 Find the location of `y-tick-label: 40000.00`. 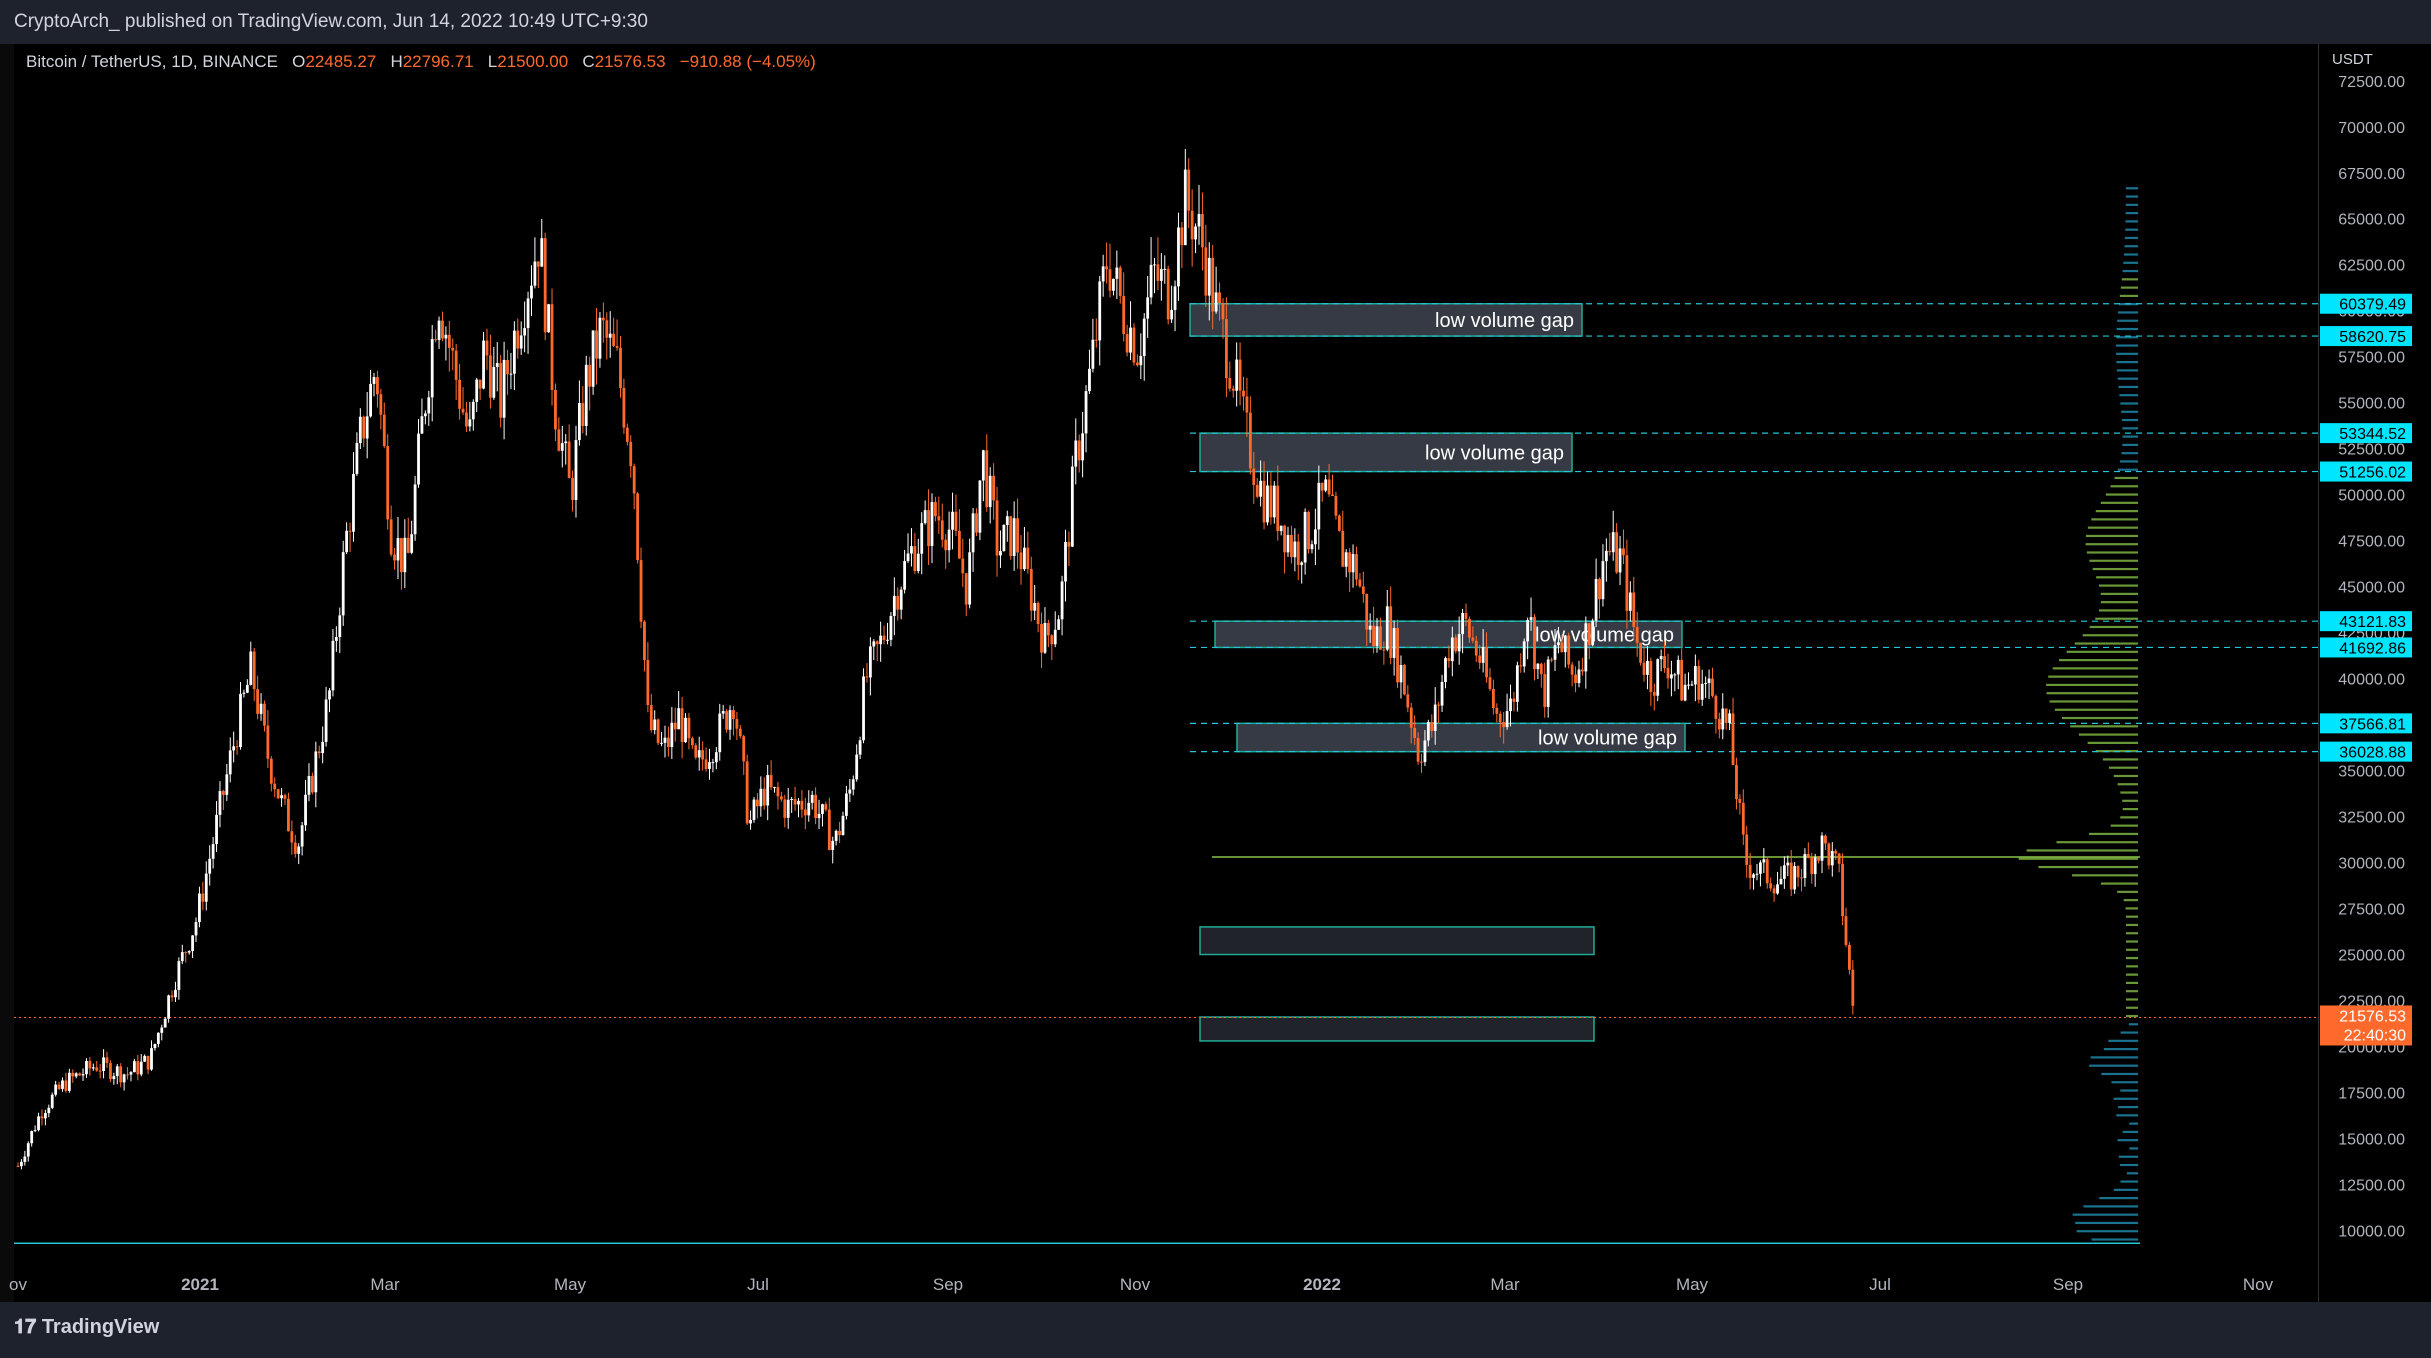

y-tick-label: 40000.00 is located at coordinates (2371, 680).